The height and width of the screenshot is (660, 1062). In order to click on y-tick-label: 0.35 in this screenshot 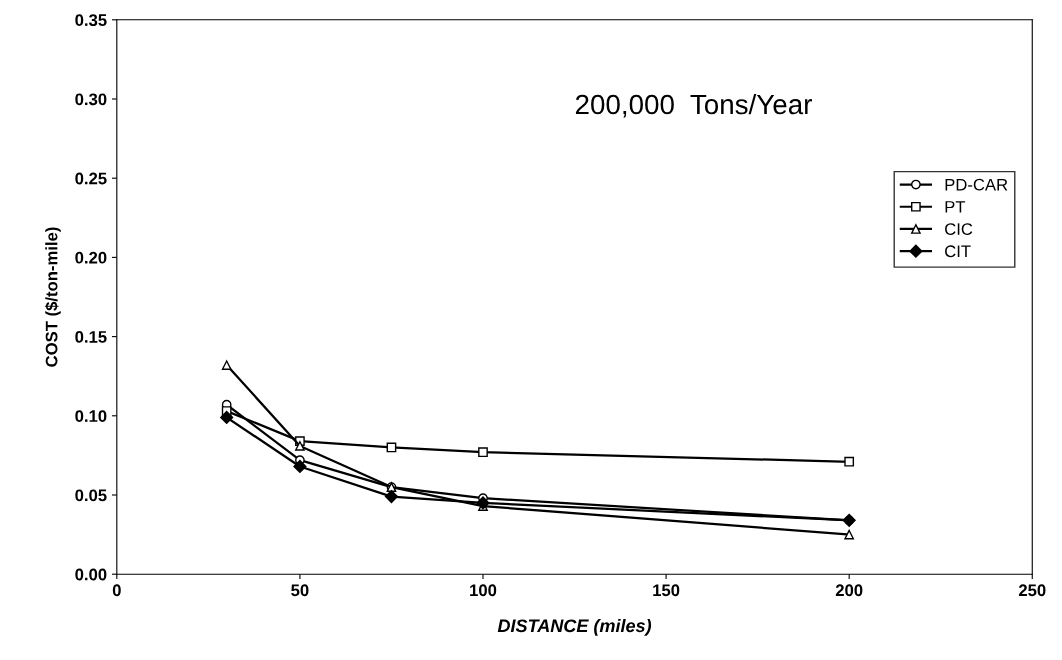, I will do `click(91, 20)`.